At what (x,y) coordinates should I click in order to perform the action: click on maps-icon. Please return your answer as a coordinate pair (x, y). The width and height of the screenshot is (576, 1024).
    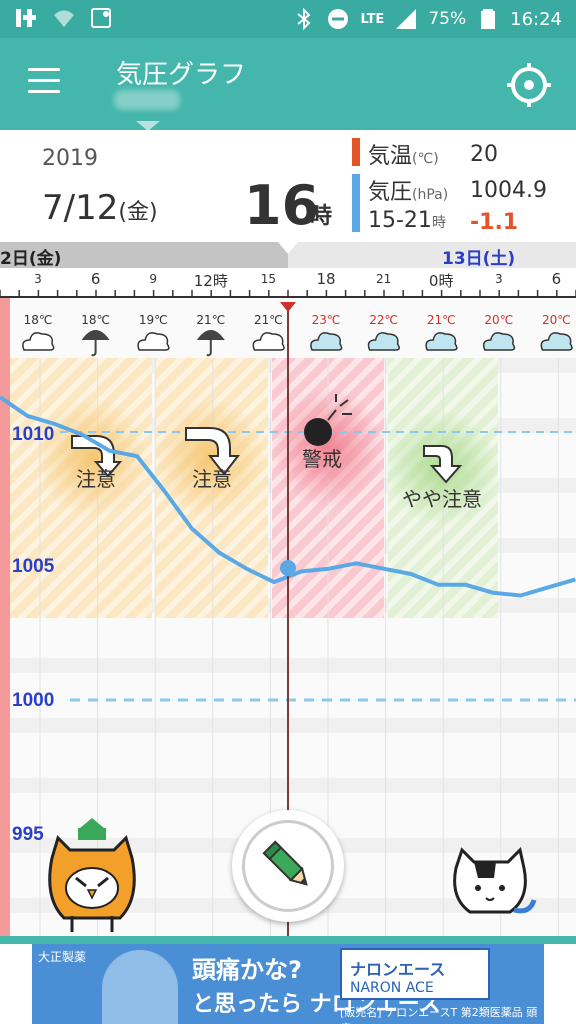
    Looking at the image, I should click on (101, 18).